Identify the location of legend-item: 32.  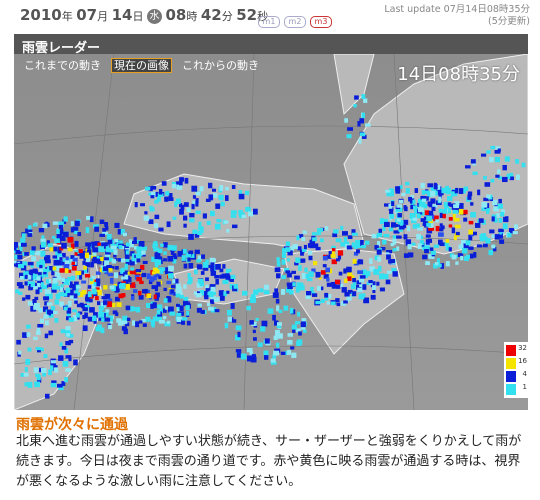
(516, 350).